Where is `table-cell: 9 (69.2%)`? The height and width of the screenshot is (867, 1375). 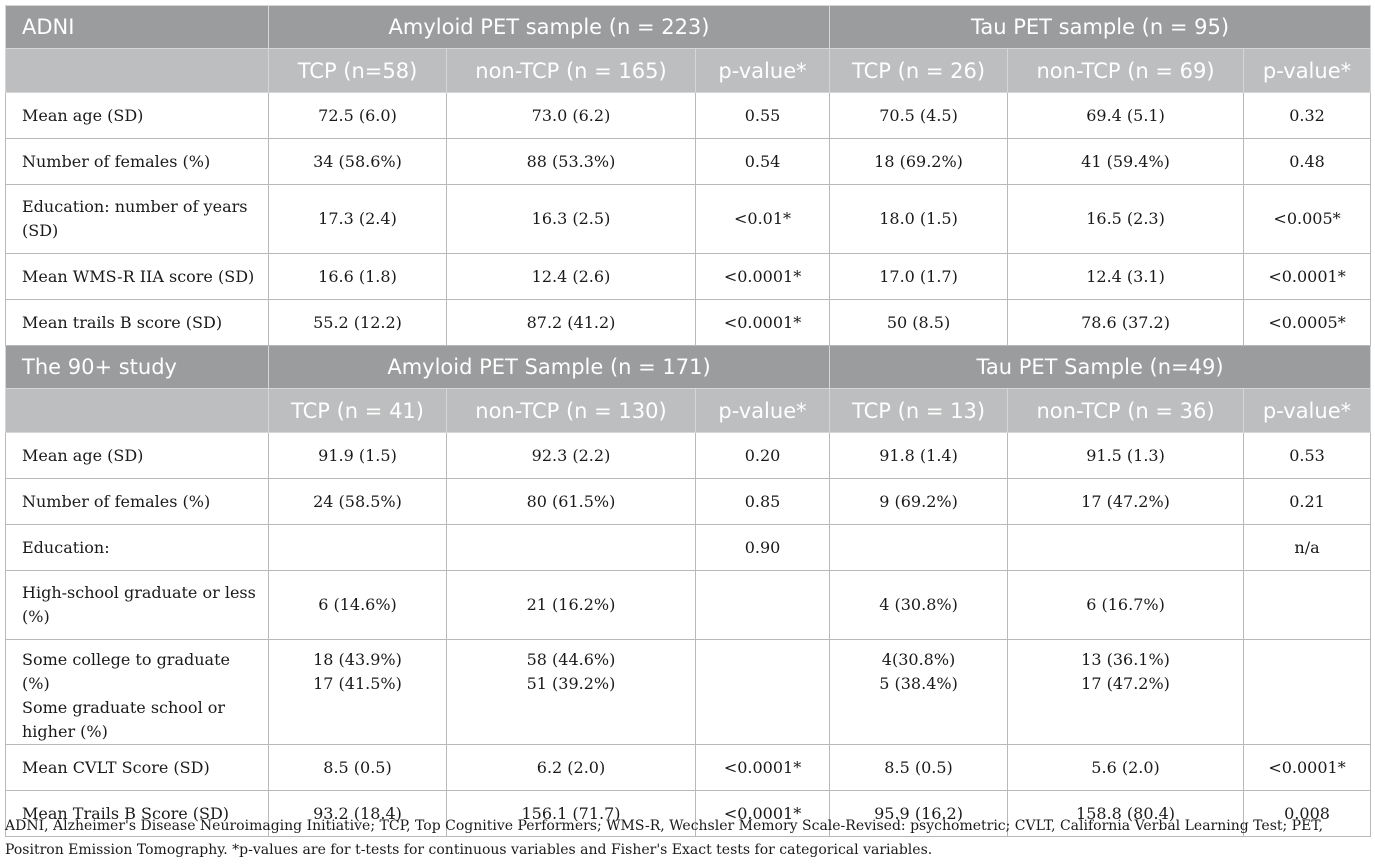 table-cell: 9 (69.2%) is located at coordinates (919, 501).